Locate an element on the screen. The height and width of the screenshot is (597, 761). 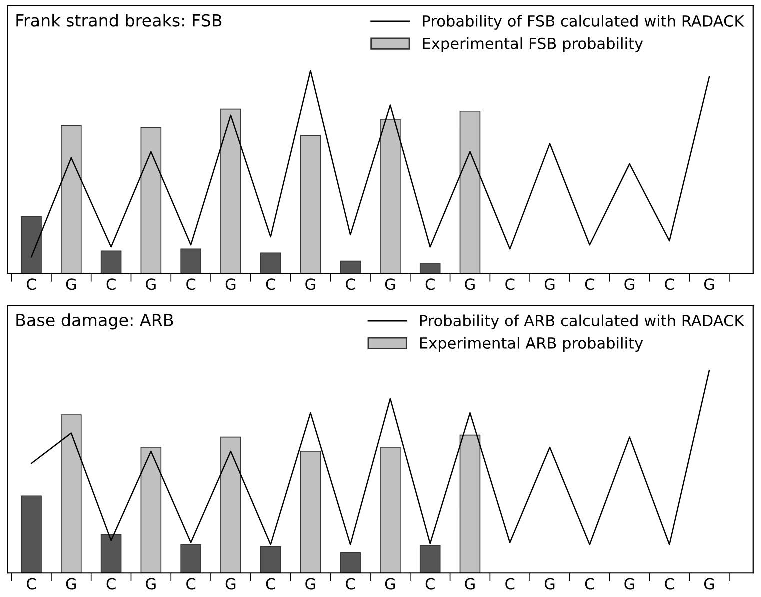
legend-label: Probability of ARB calculated with RADACK is located at coordinates (582, 322).